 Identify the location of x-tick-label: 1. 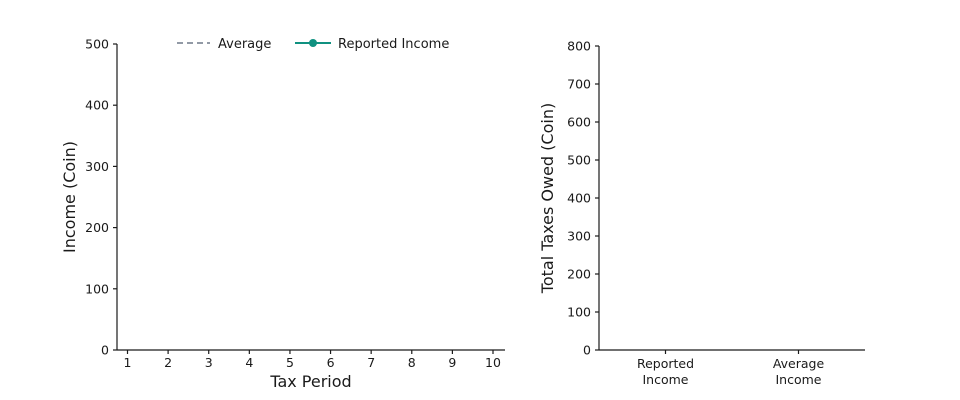
(128, 362).